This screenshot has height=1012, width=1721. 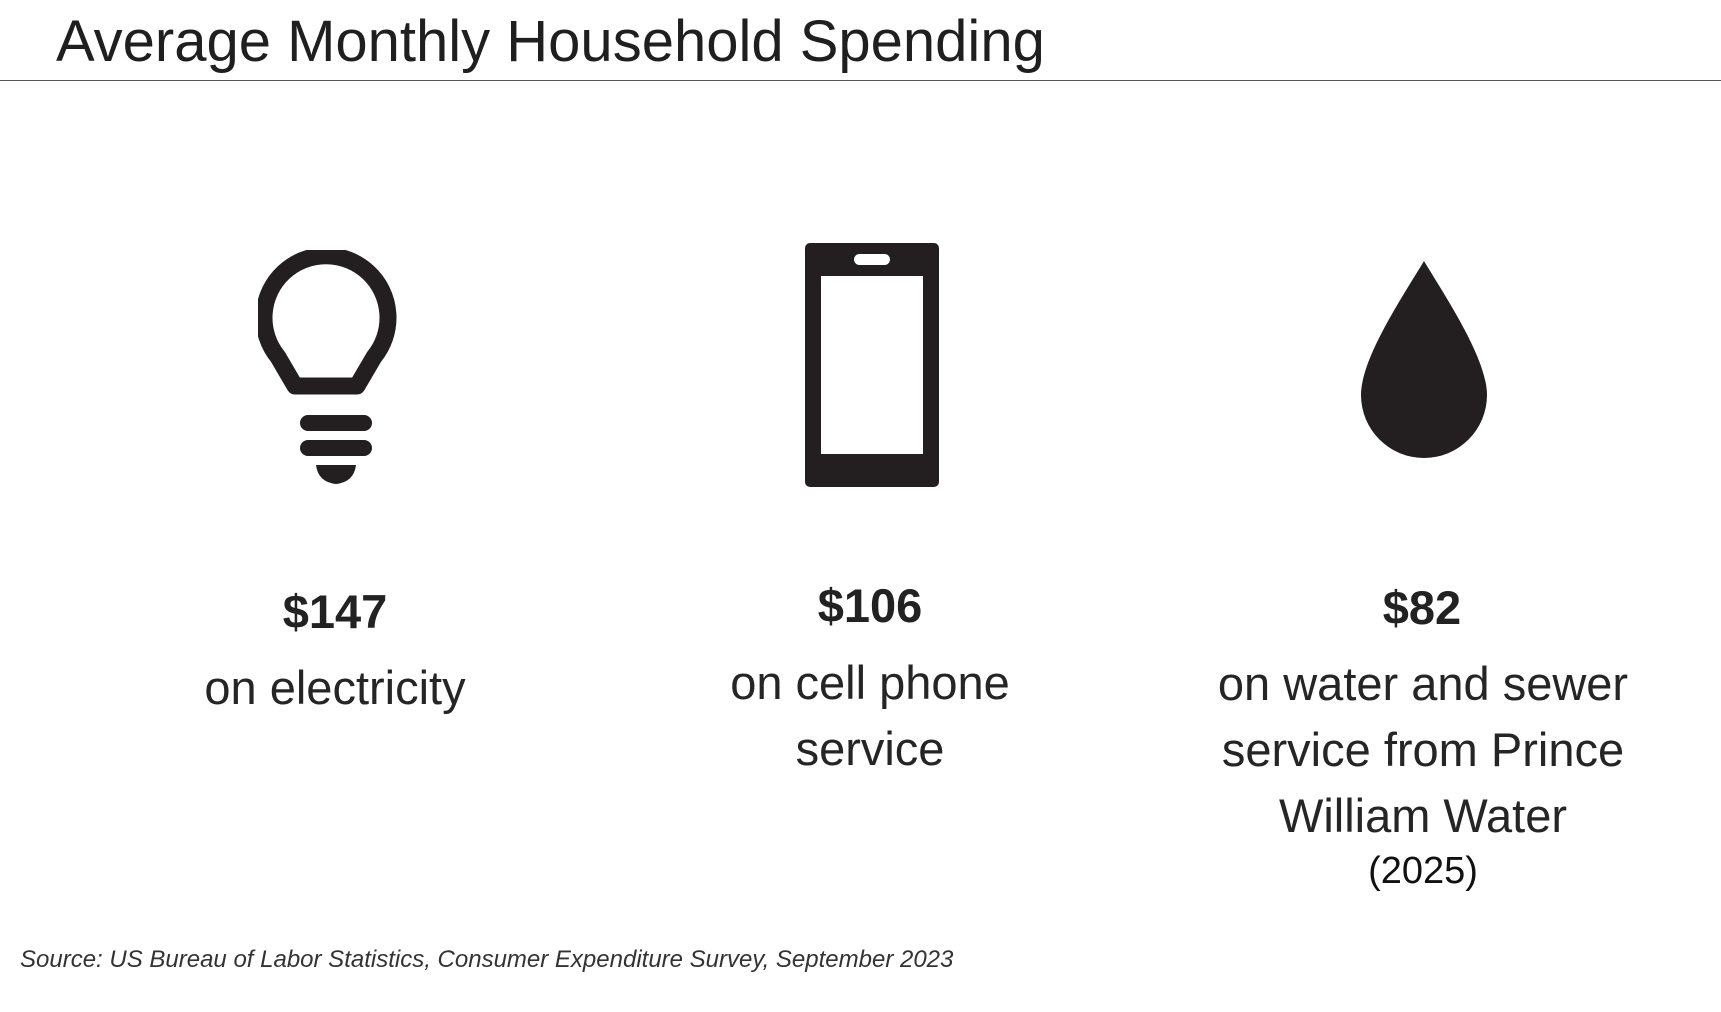 I want to click on electricity-description: on electricity, so click(x=335, y=687).